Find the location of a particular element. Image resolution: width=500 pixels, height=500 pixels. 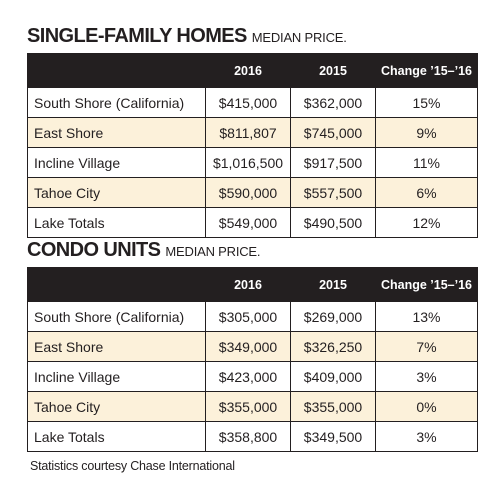

table-row: Tahoe City $355,000 $355,000 0% is located at coordinates (252, 406).